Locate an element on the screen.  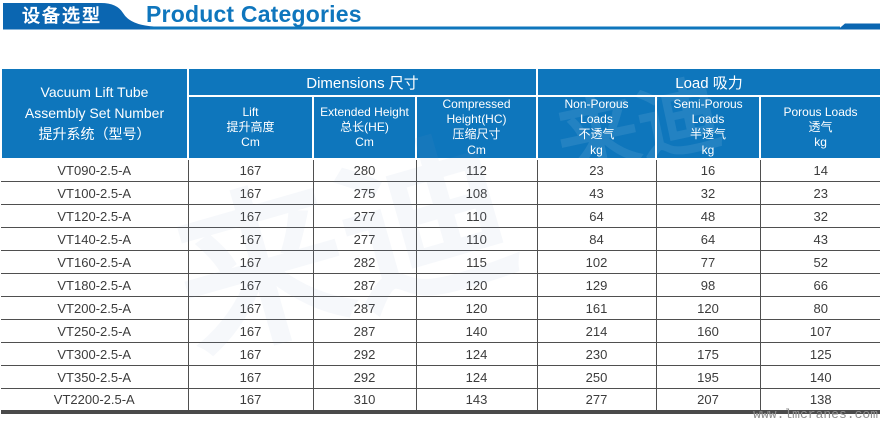
value-cell: 160 is located at coordinates (708, 331).